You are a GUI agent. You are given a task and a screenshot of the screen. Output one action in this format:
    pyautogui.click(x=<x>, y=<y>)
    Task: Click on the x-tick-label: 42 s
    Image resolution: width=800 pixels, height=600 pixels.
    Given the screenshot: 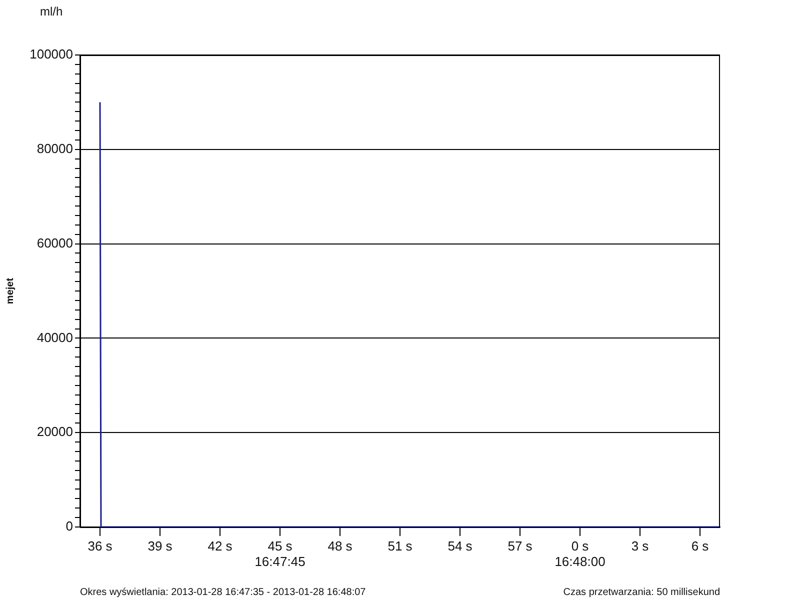 What is the action you would take?
    pyautogui.click(x=220, y=546)
    